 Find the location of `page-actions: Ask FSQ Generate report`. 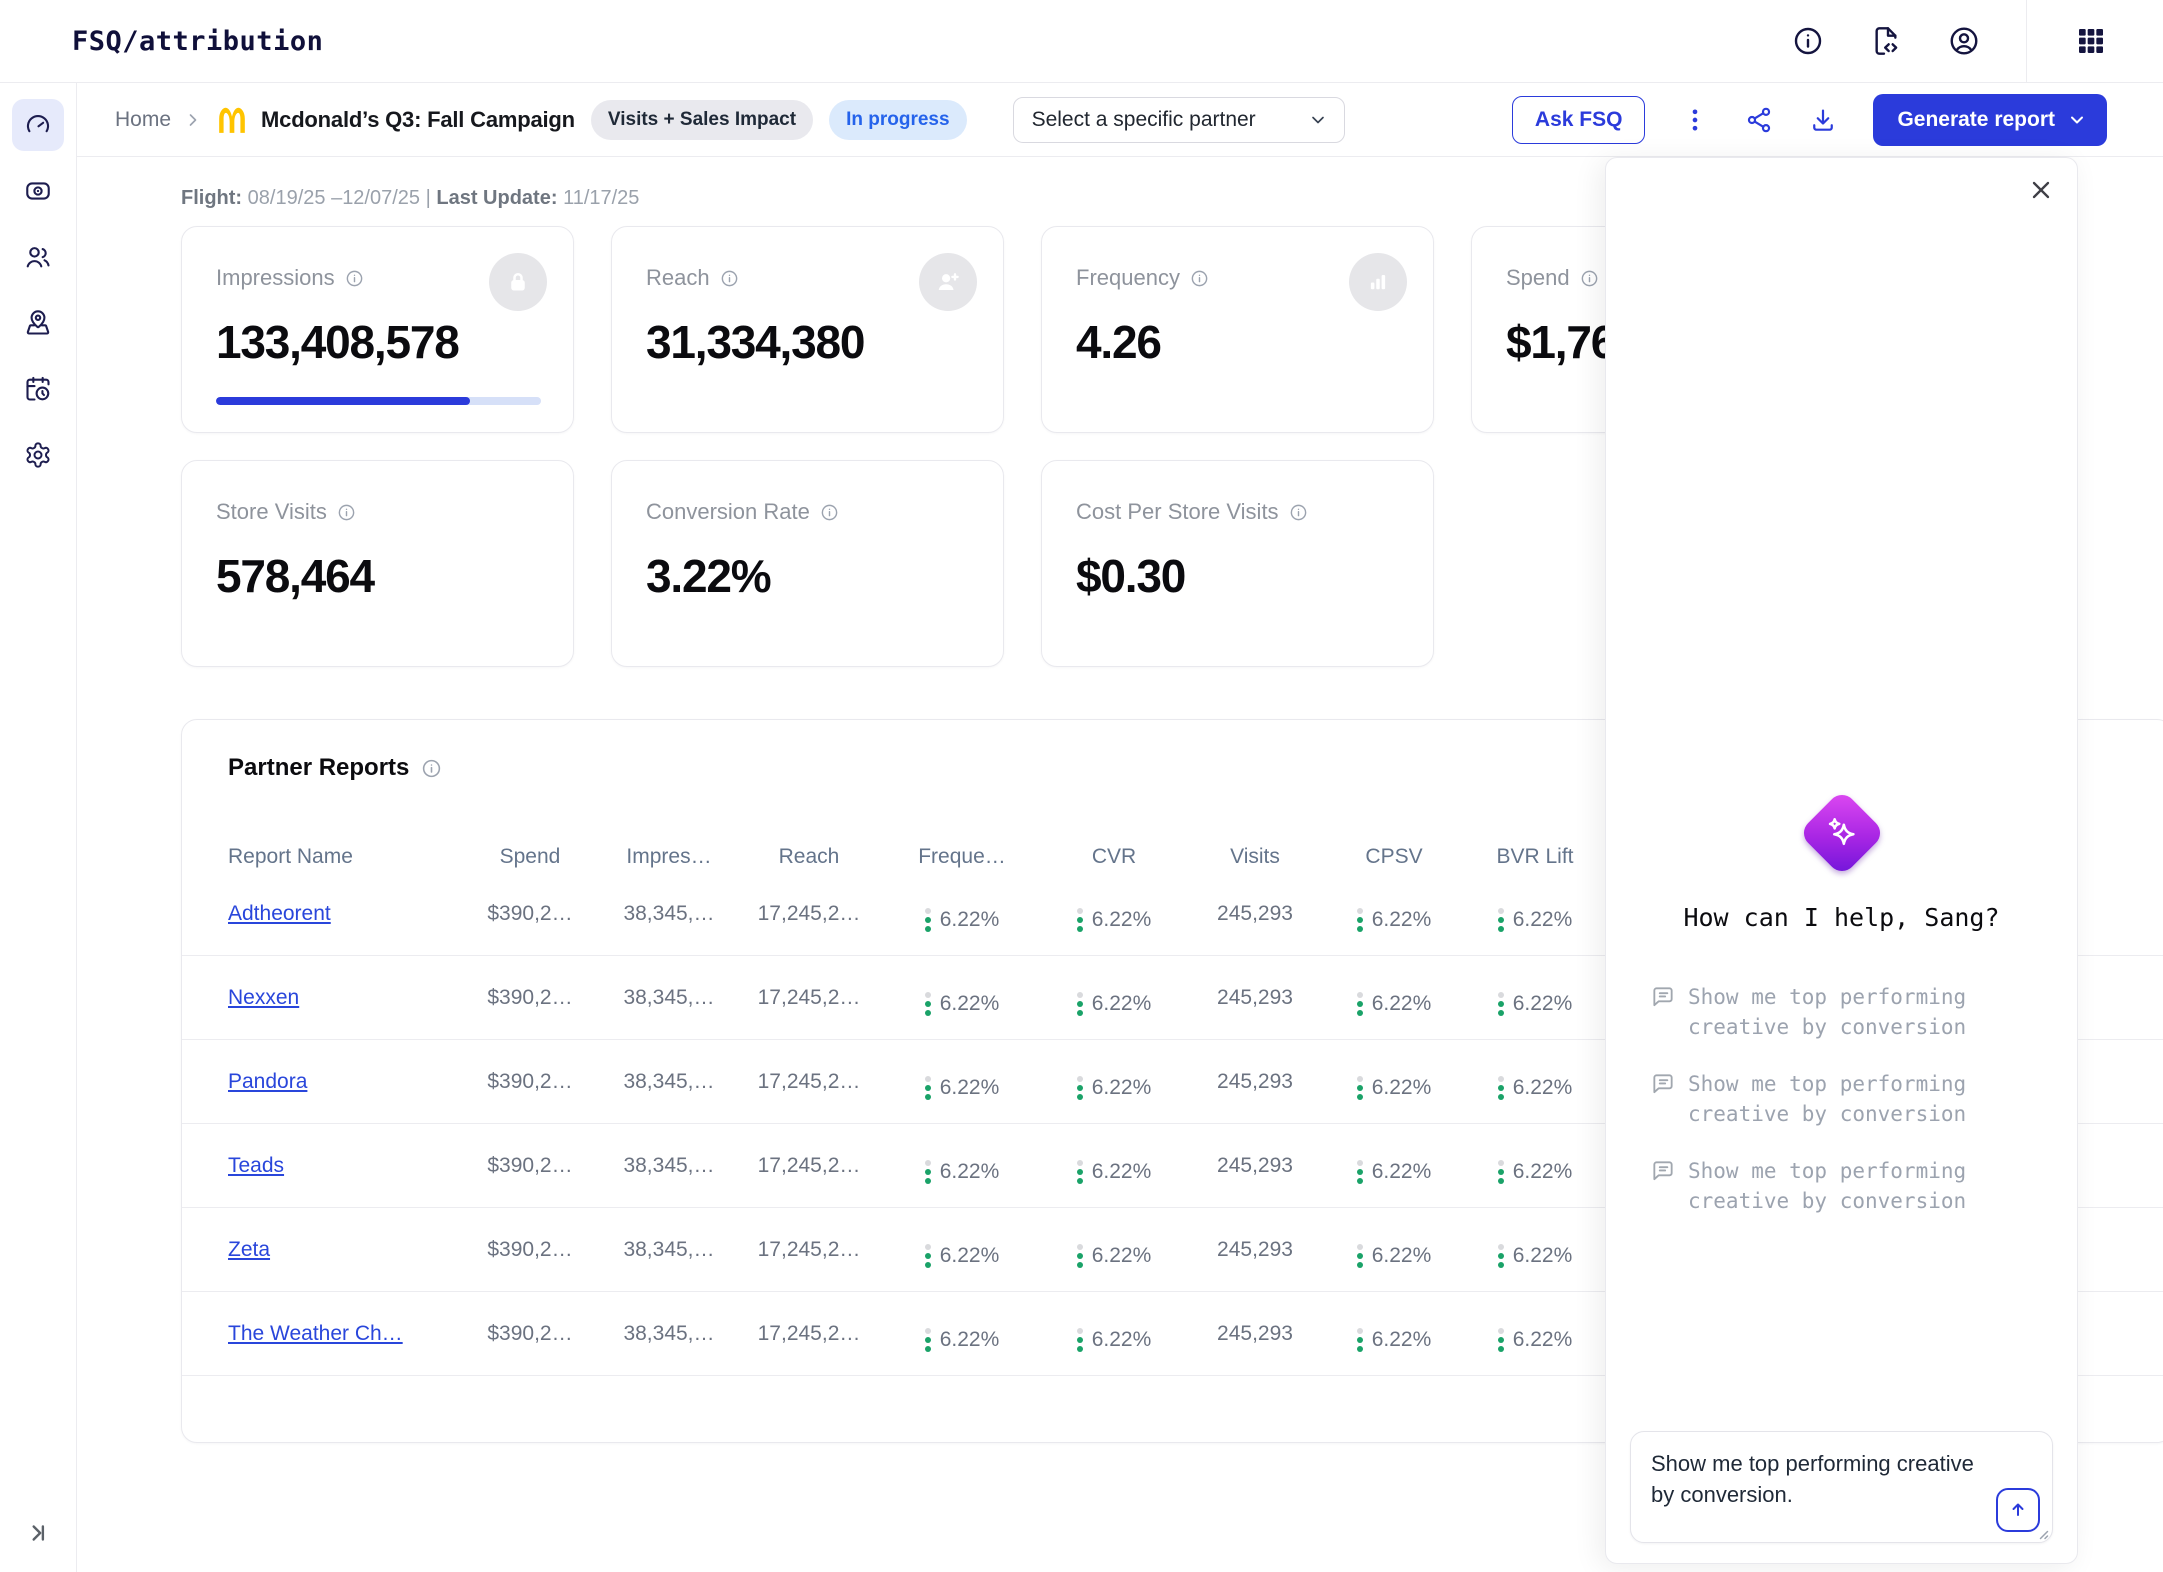

page-actions: Ask FSQ Generate report is located at coordinates (1809, 119).